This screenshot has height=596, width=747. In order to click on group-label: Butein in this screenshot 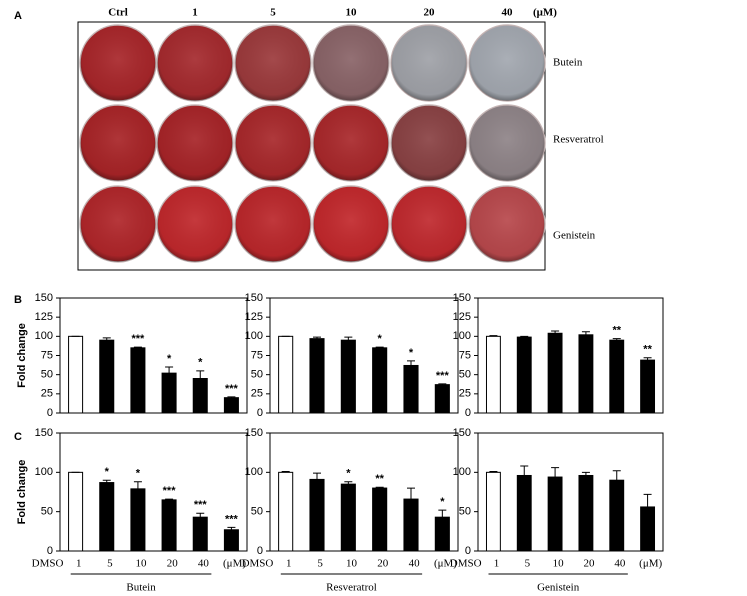, I will do `click(141, 588)`.